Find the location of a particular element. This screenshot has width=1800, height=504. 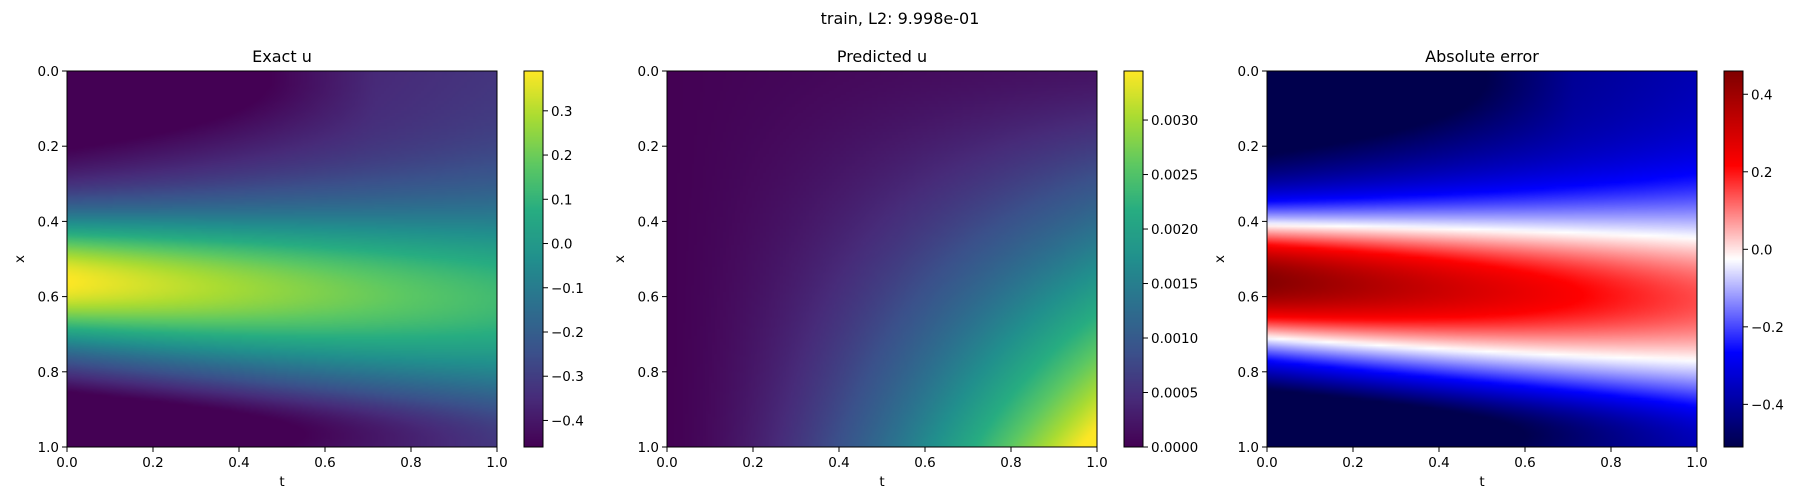

colorbar-tick-label: 0.0000 is located at coordinates (1174, 448).